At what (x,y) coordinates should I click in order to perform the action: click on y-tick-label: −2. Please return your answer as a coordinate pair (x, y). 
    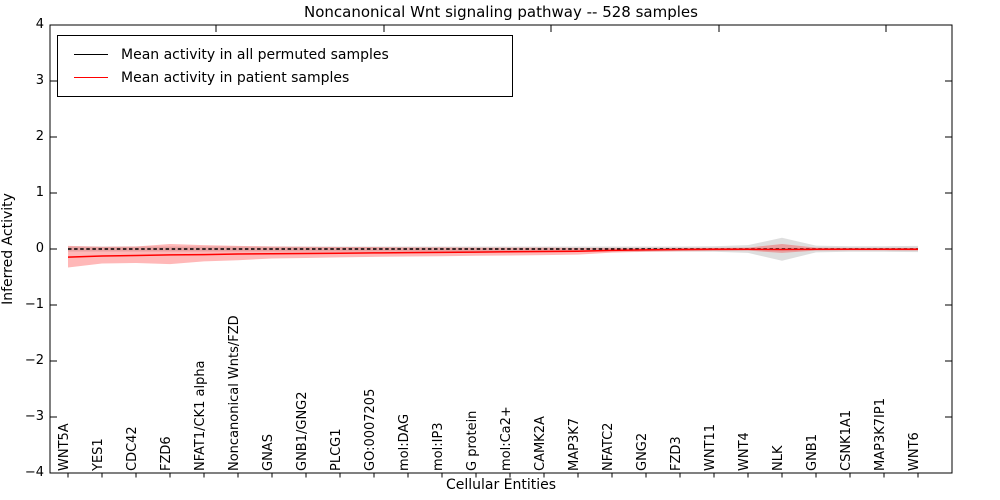
    Looking at the image, I should click on (34, 360).